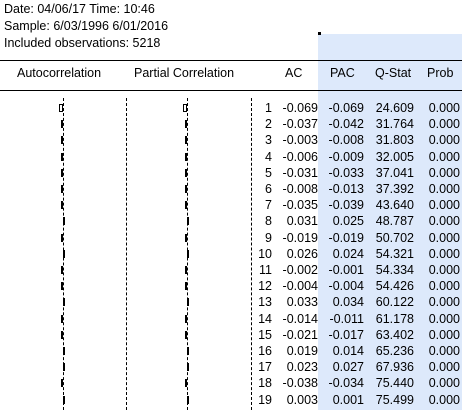  What do you see at coordinates (346, 286) in the screenshot?
I see `pac-cell: -0.004` at bounding box center [346, 286].